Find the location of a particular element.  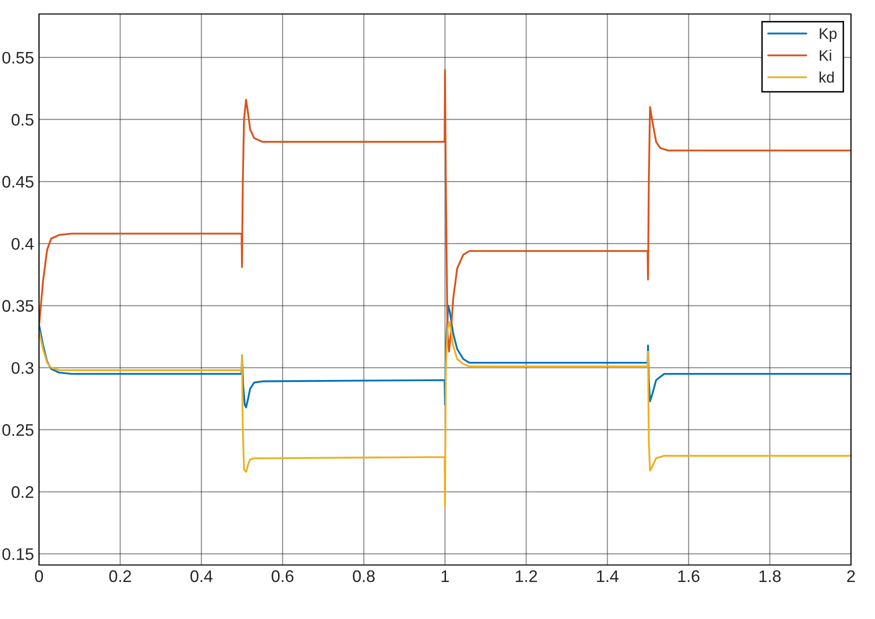

y-tick-label: 0.45 is located at coordinates (18, 182).